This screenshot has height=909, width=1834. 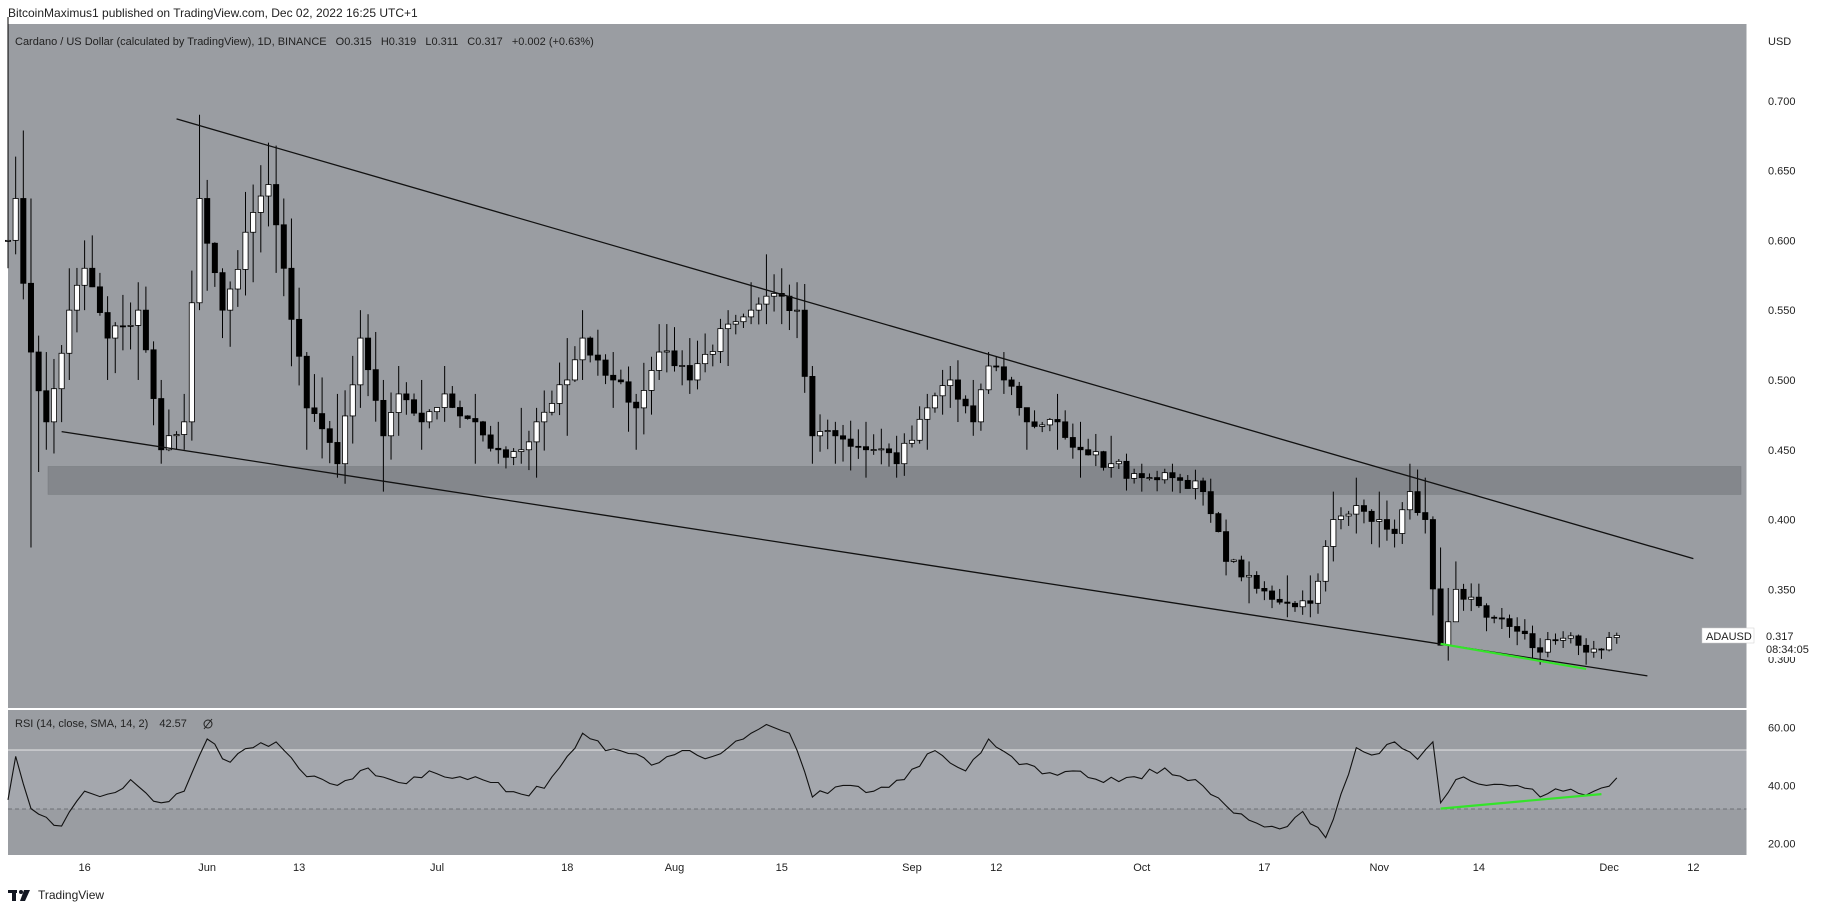 I want to click on time-axis-ticks: 16 Jun 13 Jul 18 Aug 15 Sep 12 Oct 17 Nov 14 Dec 12, so click(x=888, y=868).